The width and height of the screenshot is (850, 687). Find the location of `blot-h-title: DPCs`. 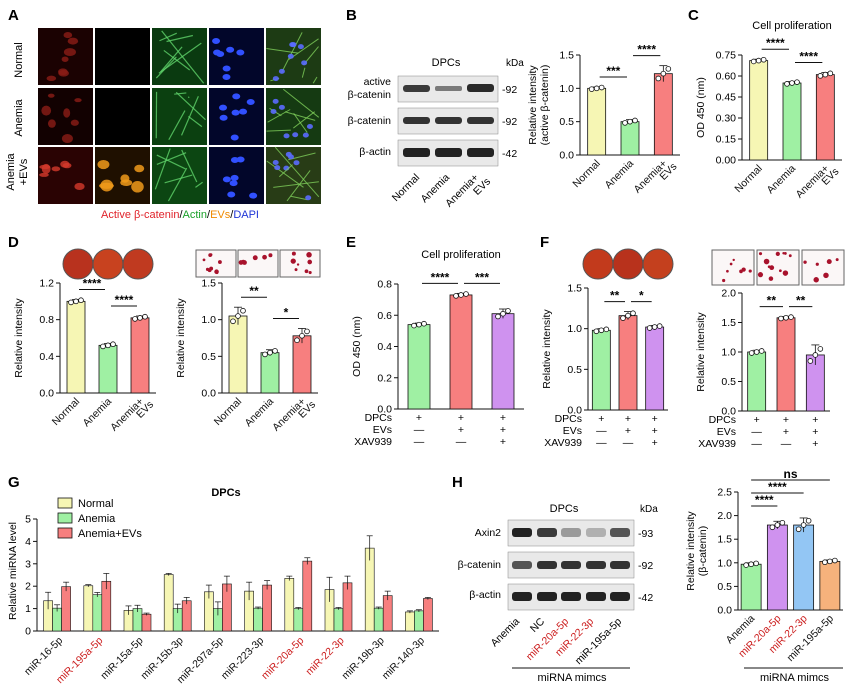

blot-h-title: DPCs is located at coordinates (564, 509).